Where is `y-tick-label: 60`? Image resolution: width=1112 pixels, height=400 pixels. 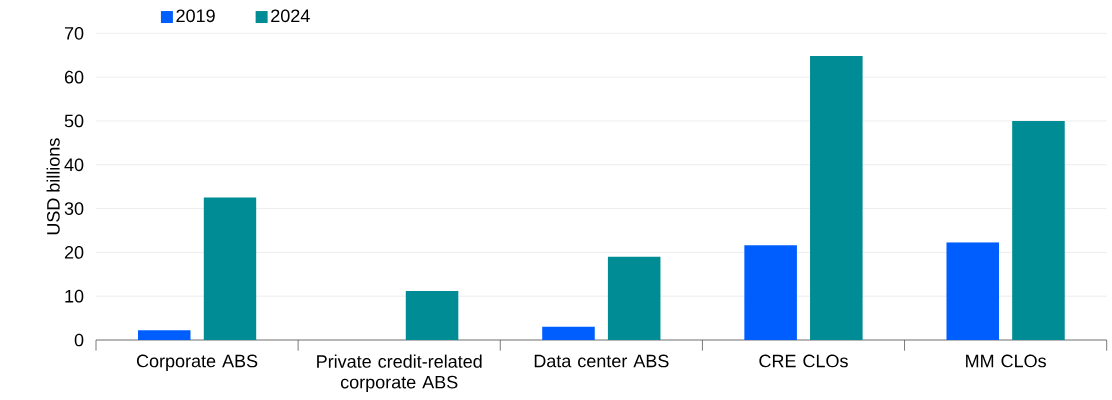 y-tick-label: 60 is located at coordinates (74, 77).